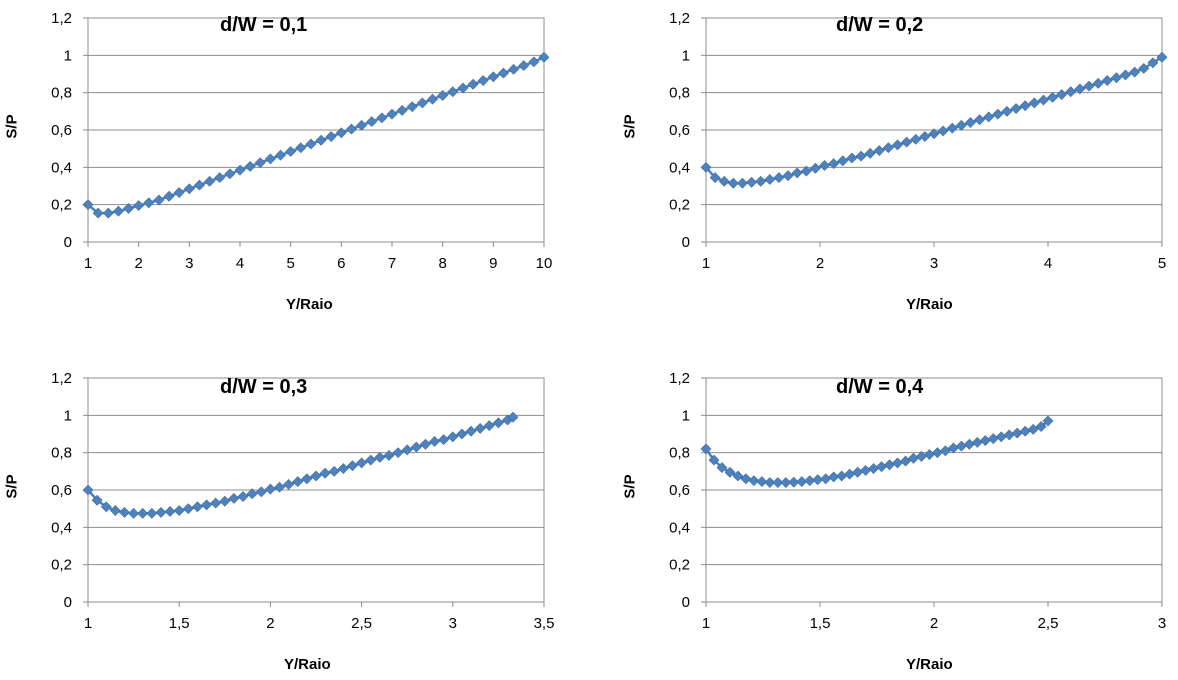 The height and width of the screenshot is (680, 1178). I want to click on chart-title: d/W = 0,1, so click(264, 25).